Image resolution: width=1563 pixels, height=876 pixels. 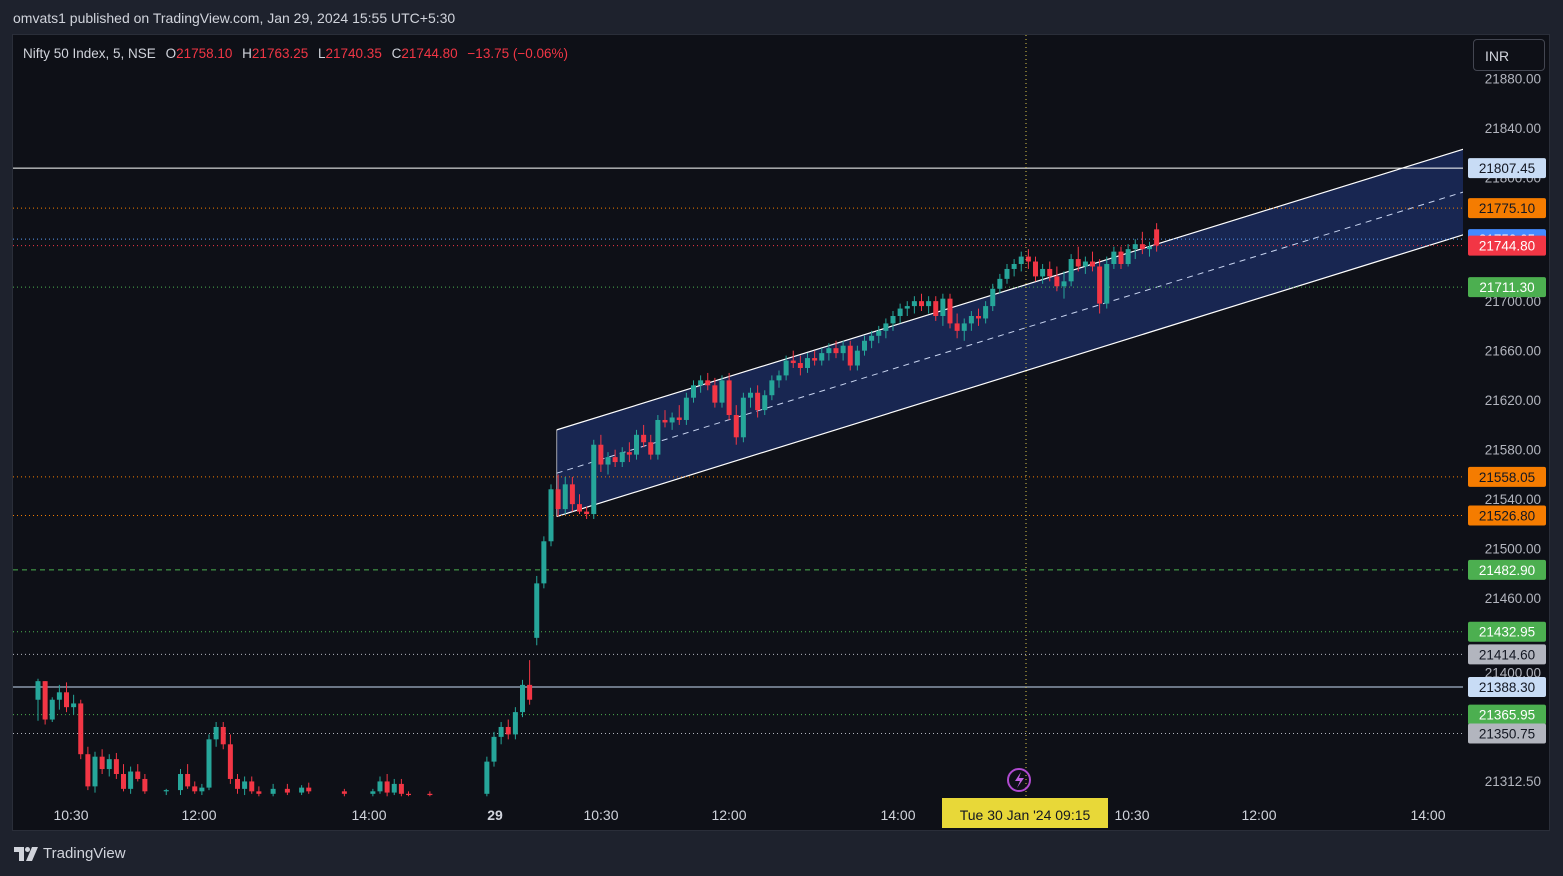 What do you see at coordinates (280, 53) in the screenshot?
I see `high-value: 21763.25` at bounding box center [280, 53].